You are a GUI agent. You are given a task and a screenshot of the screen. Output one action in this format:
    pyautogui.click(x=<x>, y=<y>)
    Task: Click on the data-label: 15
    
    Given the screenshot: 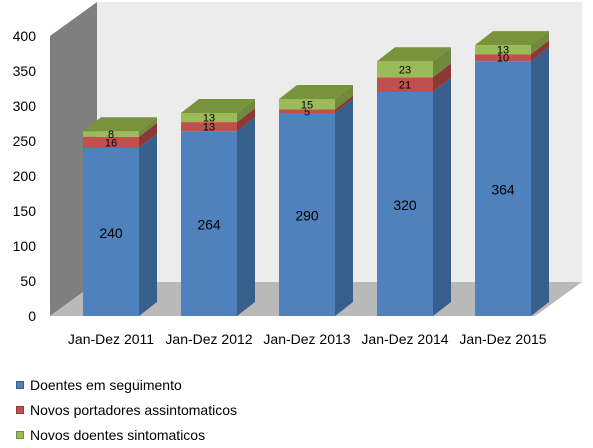 What is the action you would take?
    pyautogui.click(x=307, y=105)
    